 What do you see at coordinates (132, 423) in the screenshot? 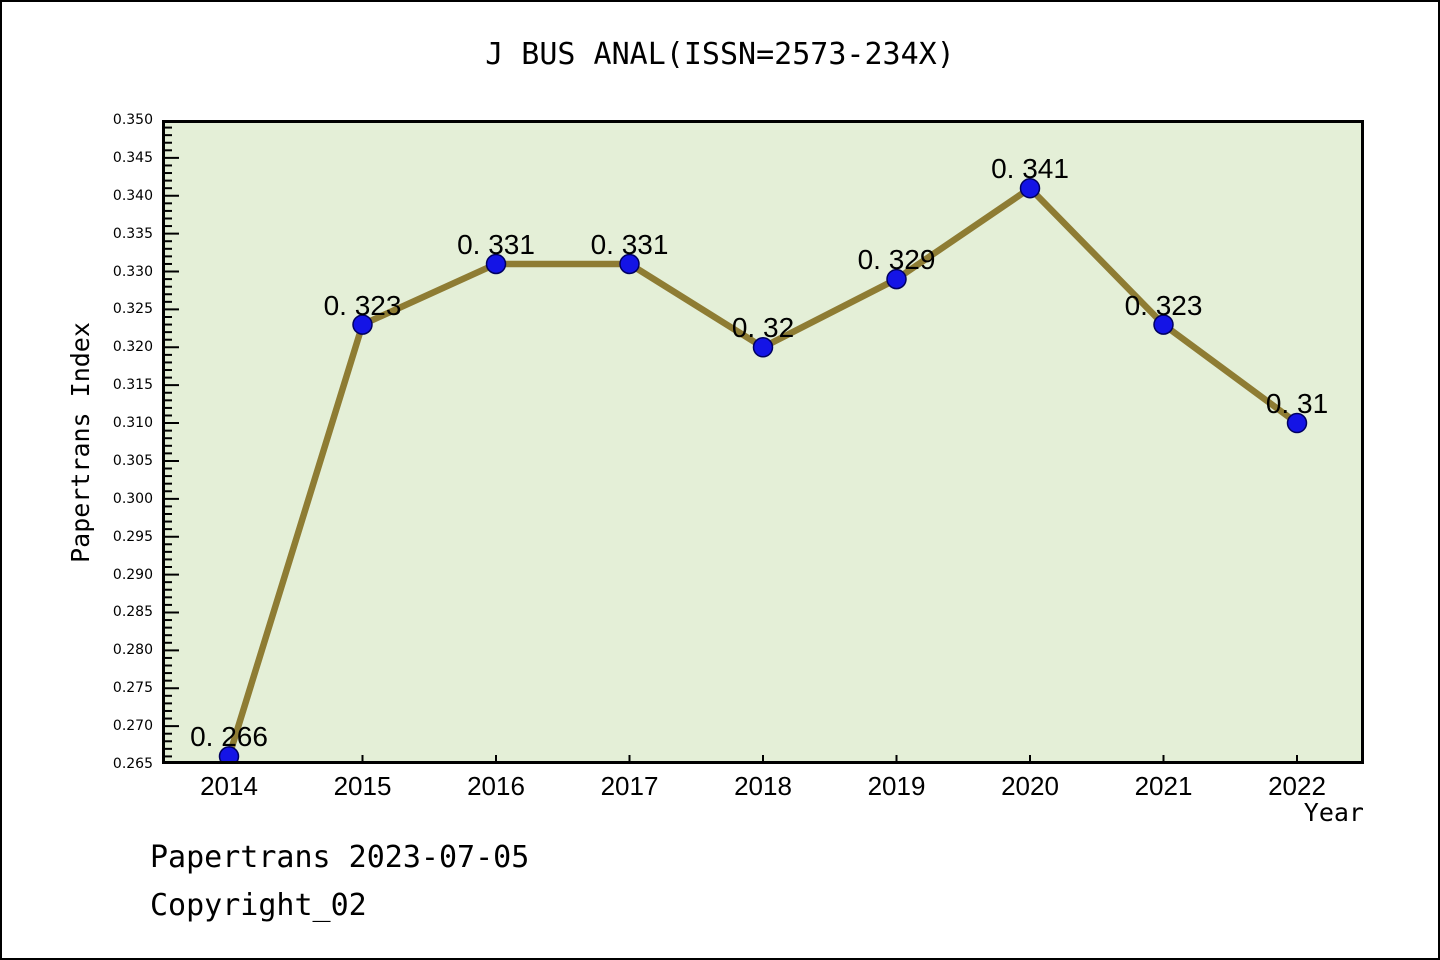
I see `y-tick-label: 0.310` at bounding box center [132, 423].